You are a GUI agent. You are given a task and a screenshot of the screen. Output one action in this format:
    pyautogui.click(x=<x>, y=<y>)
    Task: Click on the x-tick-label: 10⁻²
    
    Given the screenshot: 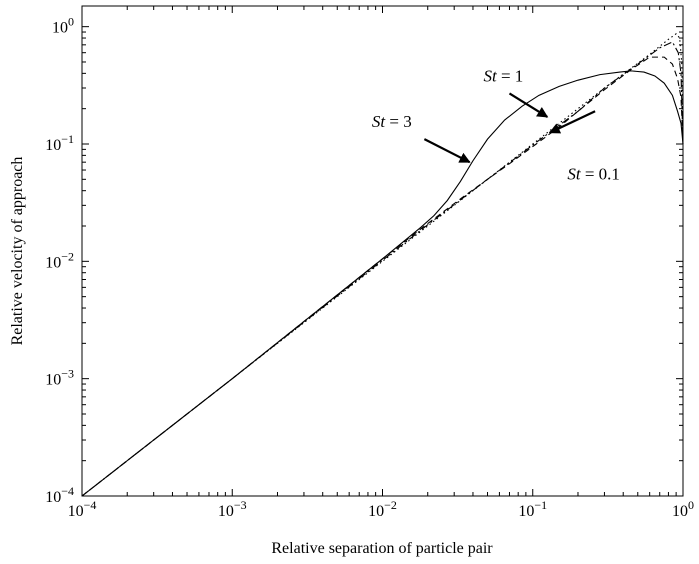 What is the action you would take?
    pyautogui.click(x=382, y=509)
    